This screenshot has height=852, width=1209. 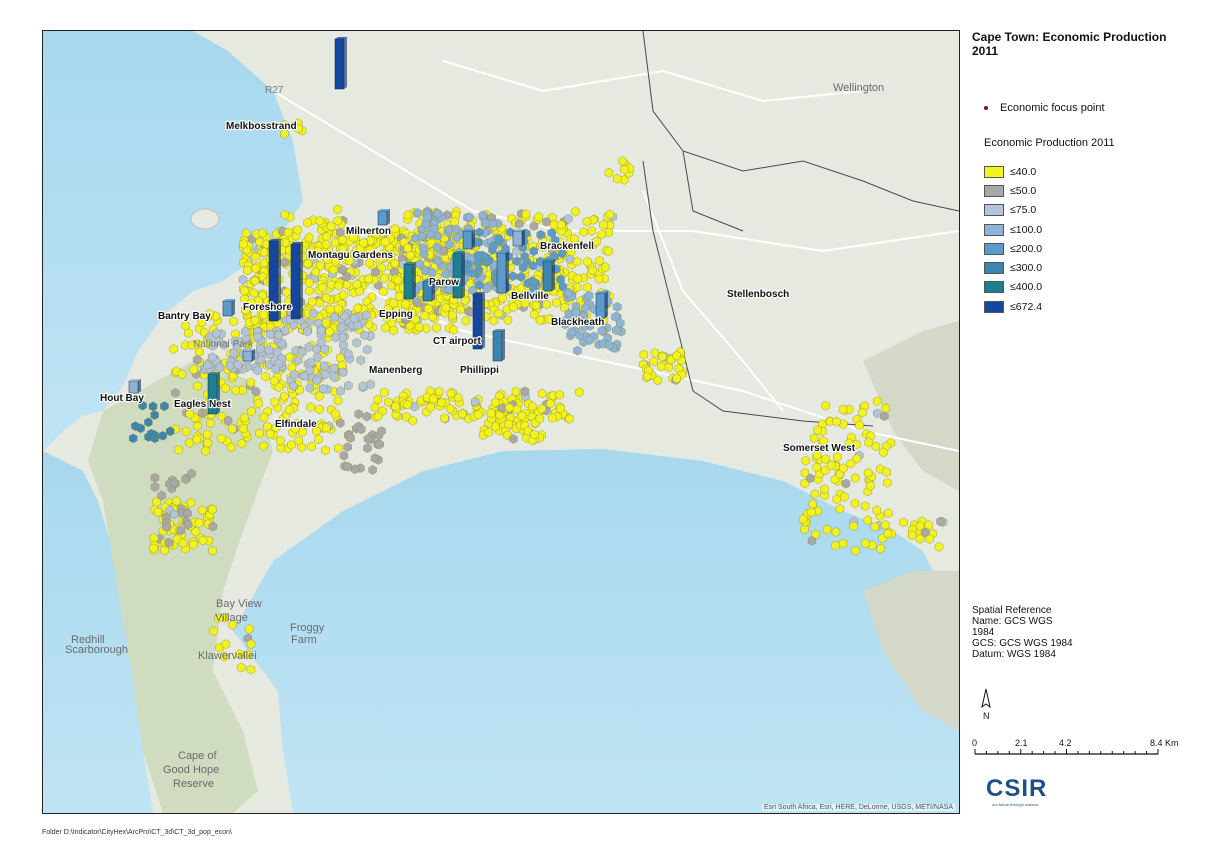 I want to click on scale-label: 0, so click(x=974, y=743).